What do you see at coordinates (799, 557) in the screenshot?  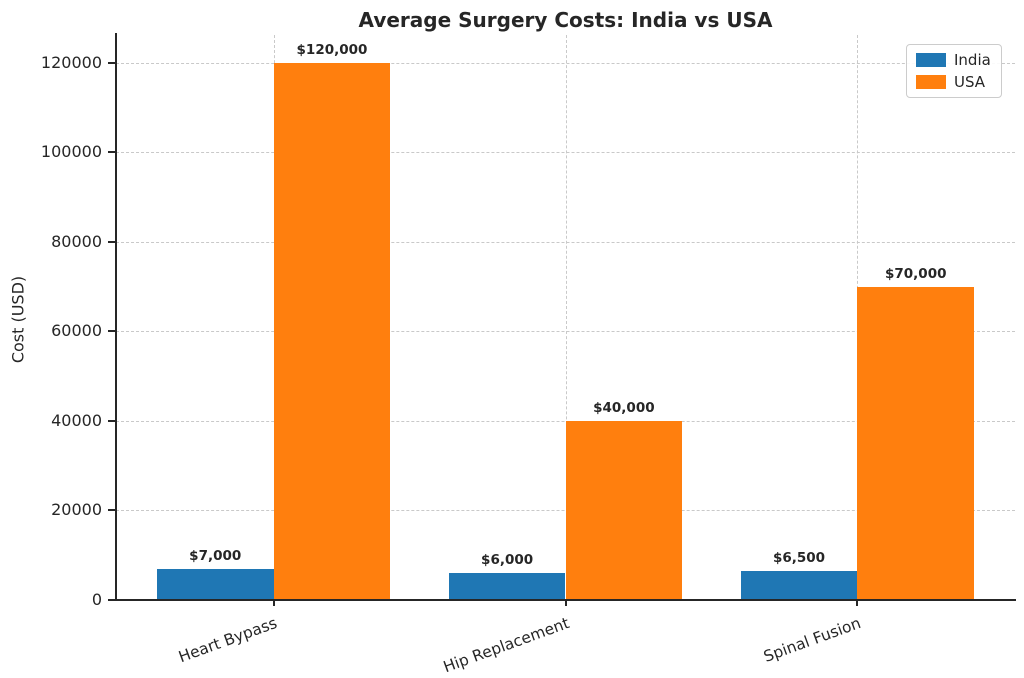 I see `bar-label-india-2: $6,500` at bounding box center [799, 557].